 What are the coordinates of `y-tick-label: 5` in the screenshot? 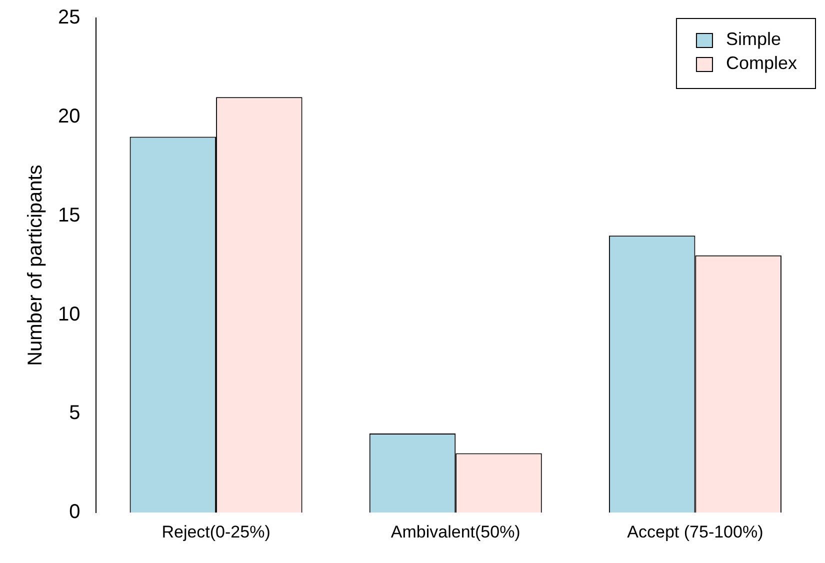 It's located at (74, 413).